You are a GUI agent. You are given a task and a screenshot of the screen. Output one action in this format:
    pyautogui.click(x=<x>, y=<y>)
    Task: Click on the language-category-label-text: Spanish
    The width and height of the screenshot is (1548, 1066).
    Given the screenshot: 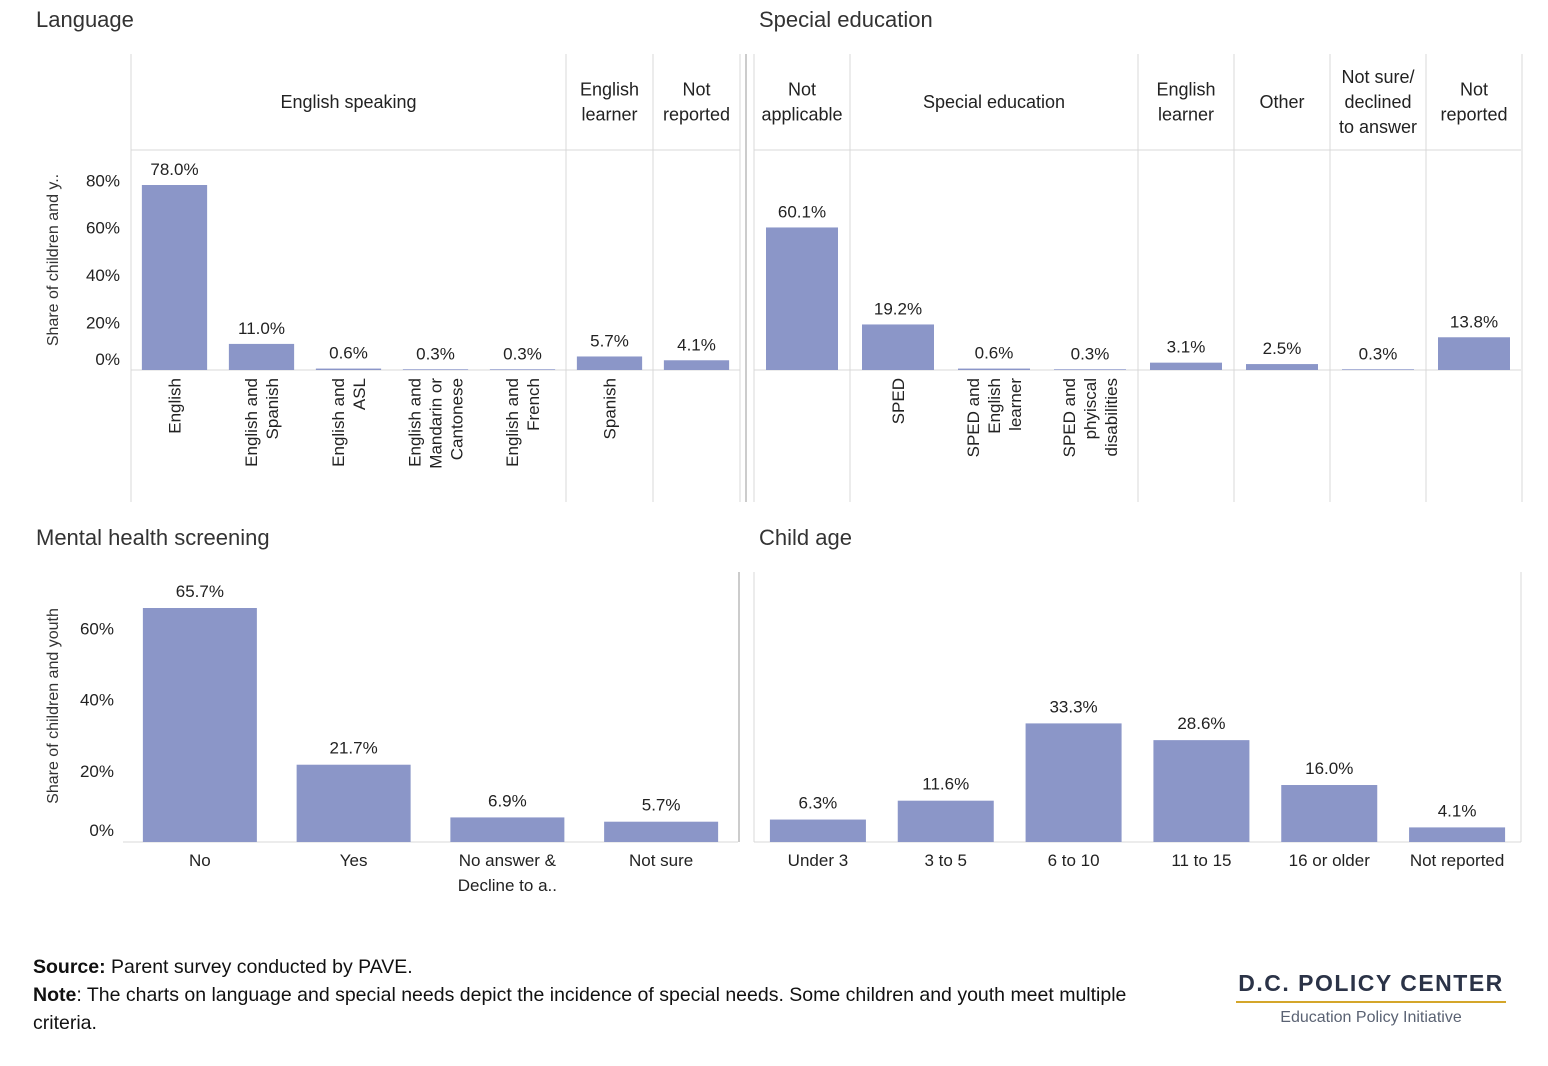 What is the action you would take?
    pyautogui.click(x=610, y=408)
    